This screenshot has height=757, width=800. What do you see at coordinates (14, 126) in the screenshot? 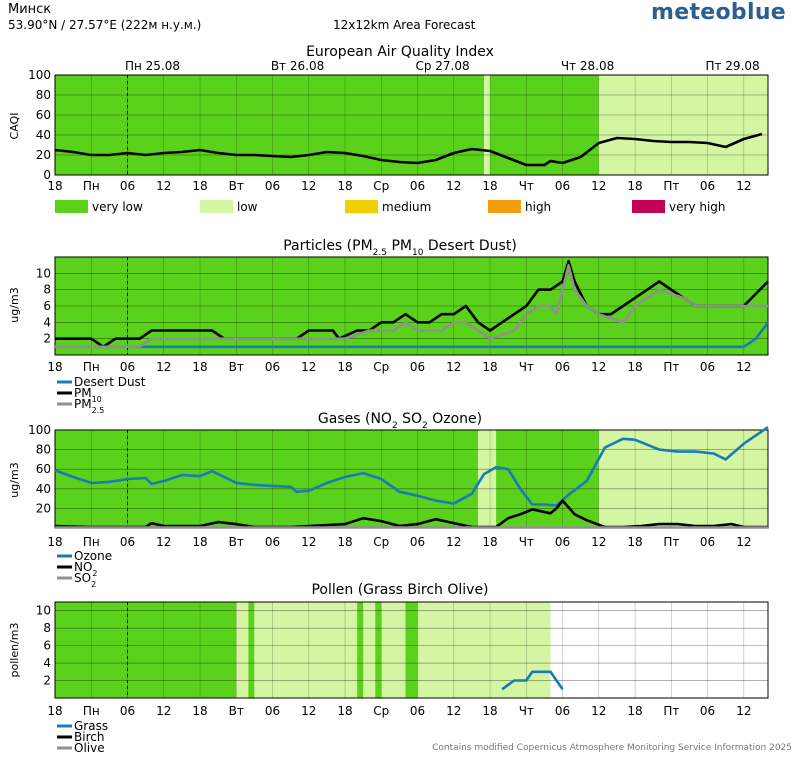
I see `y-axis-label: CAQI` at bounding box center [14, 126].